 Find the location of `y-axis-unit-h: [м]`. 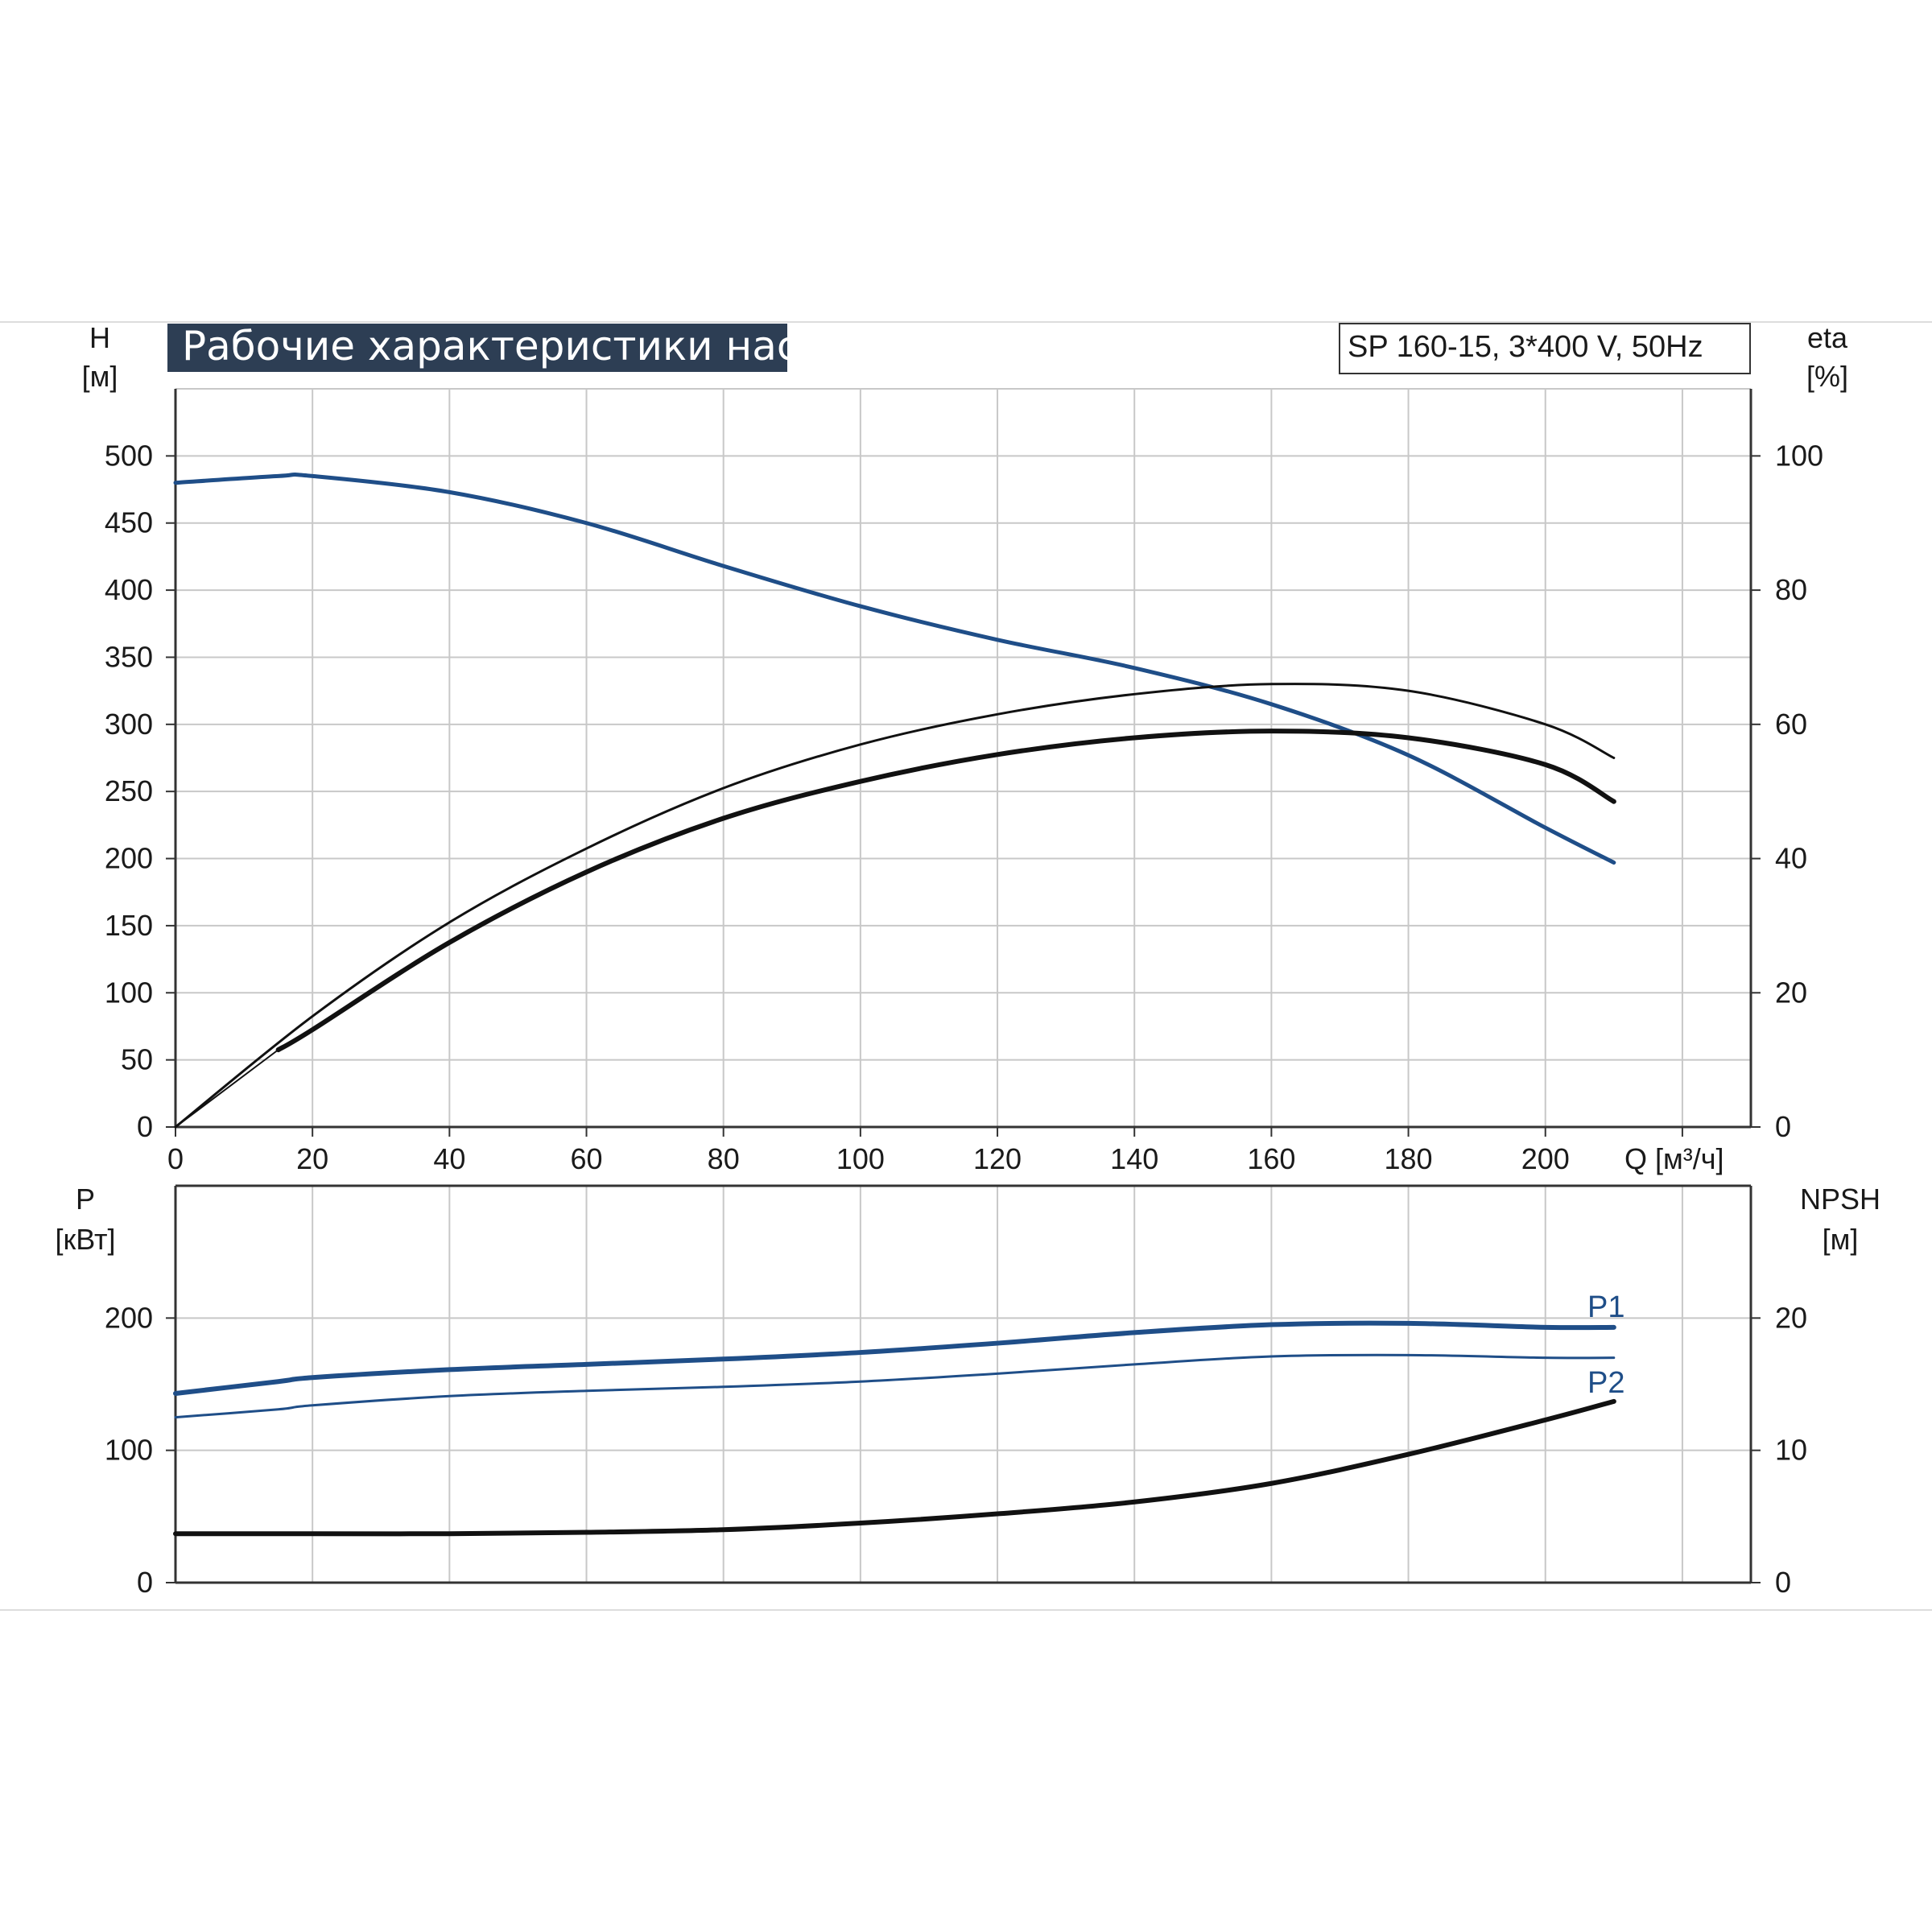

y-axis-unit-h: [м] is located at coordinates (100, 376).